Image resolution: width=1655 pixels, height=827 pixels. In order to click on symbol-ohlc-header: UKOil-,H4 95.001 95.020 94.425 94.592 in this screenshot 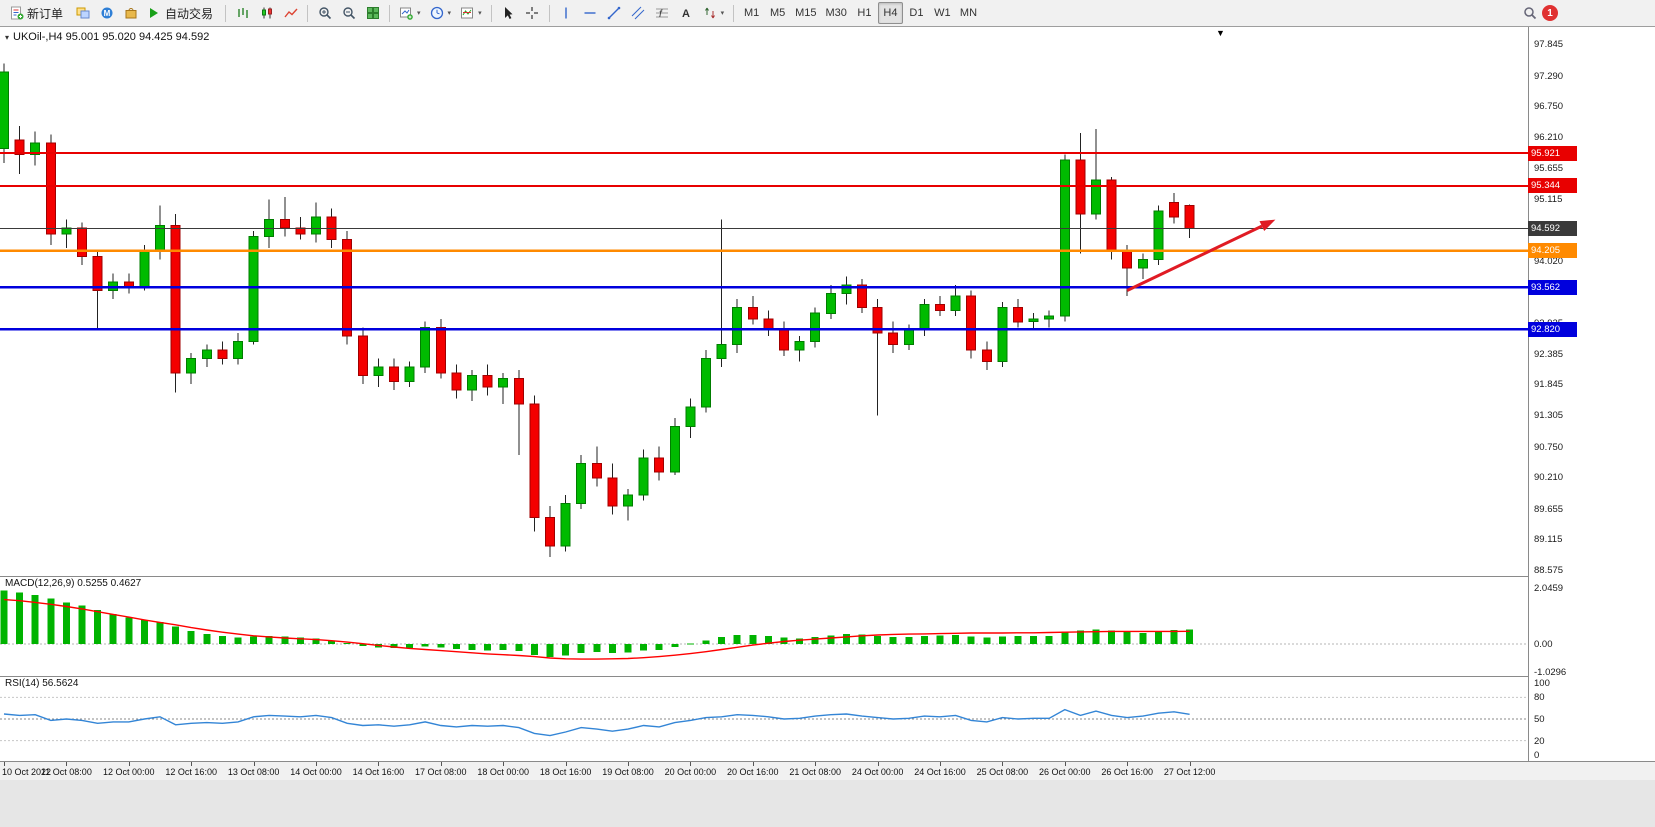, I will do `click(111, 37)`.